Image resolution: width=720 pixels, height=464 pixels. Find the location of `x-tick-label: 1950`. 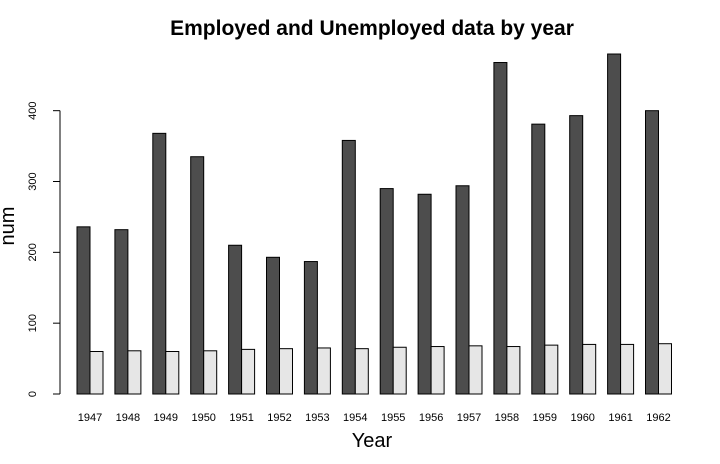

x-tick-label: 1950 is located at coordinates (203, 418).